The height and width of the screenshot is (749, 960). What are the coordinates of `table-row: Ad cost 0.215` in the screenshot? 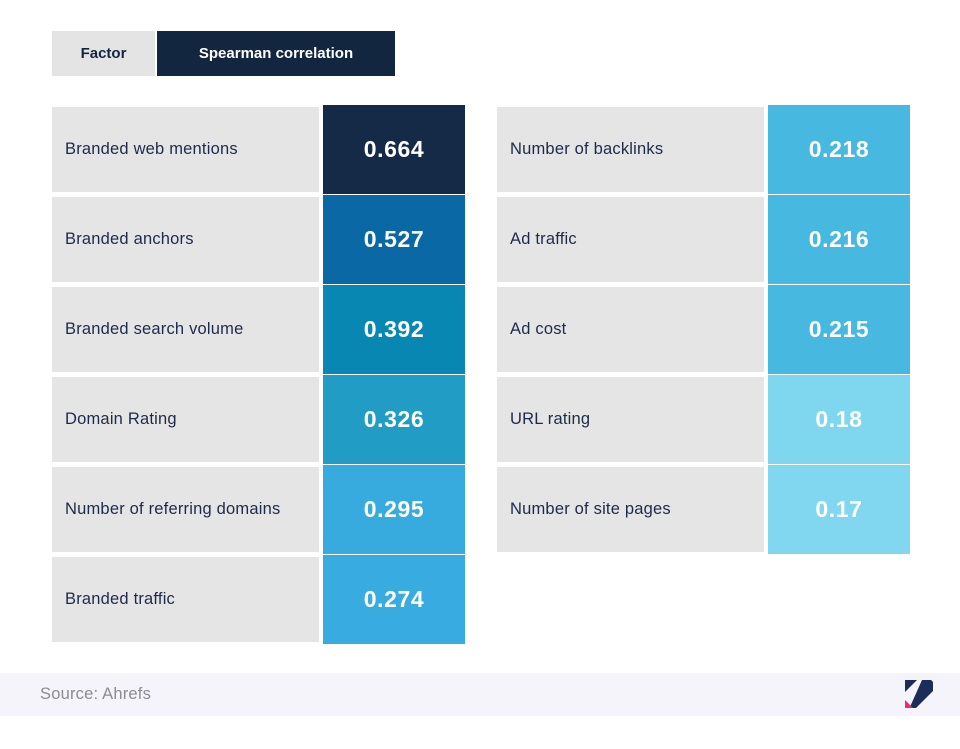 It's located at (703, 329).